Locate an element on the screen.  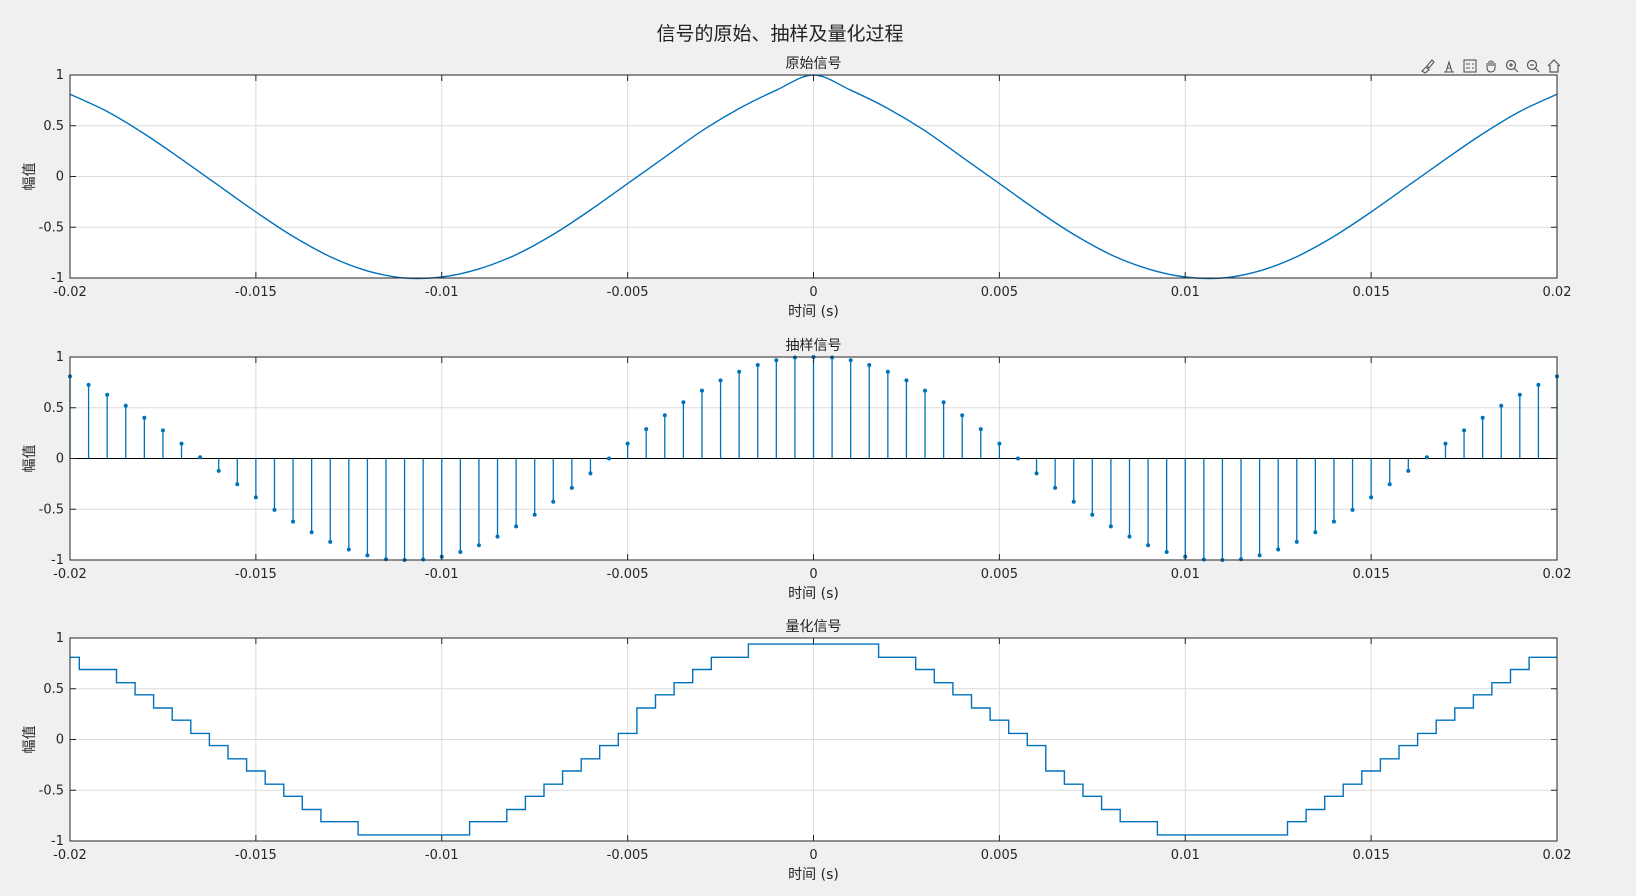
legend-icon is located at coordinates (1469, 66).